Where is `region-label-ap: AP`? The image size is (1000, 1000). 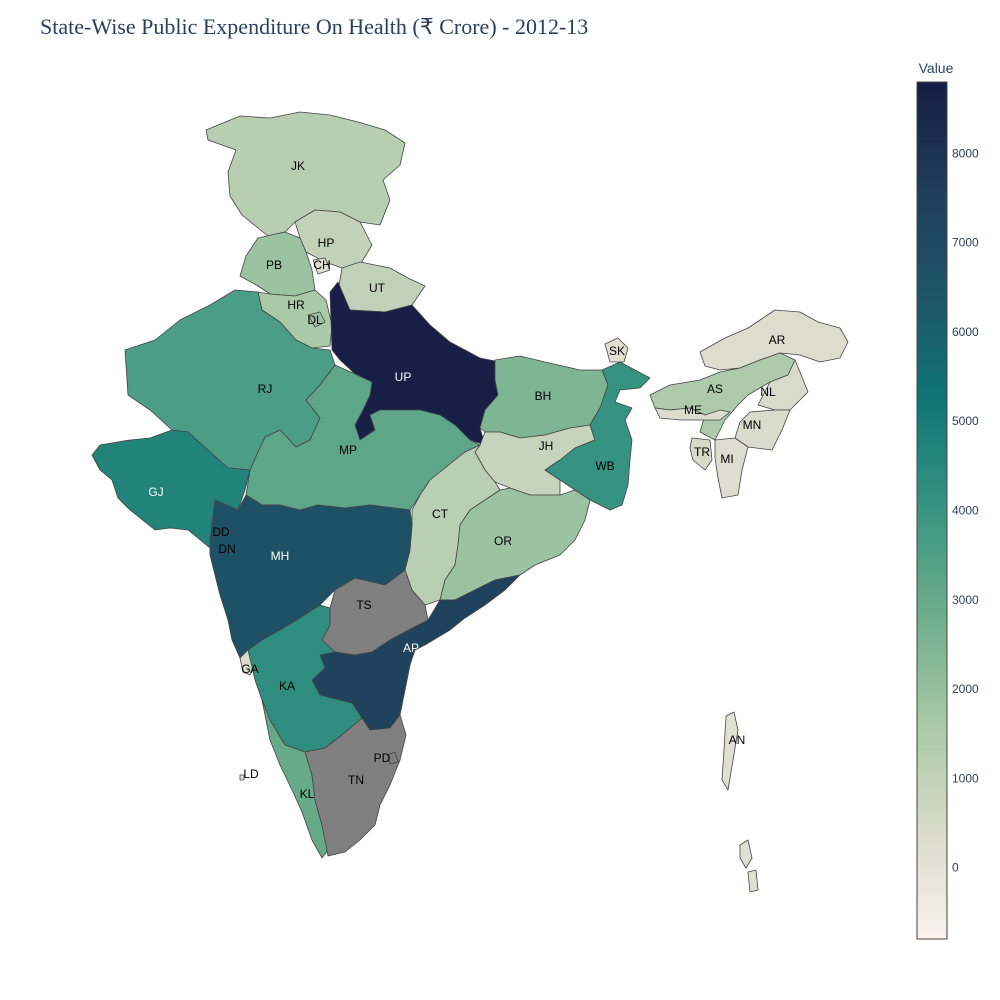 region-label-ap: AP is located at coordinates (411, 648).